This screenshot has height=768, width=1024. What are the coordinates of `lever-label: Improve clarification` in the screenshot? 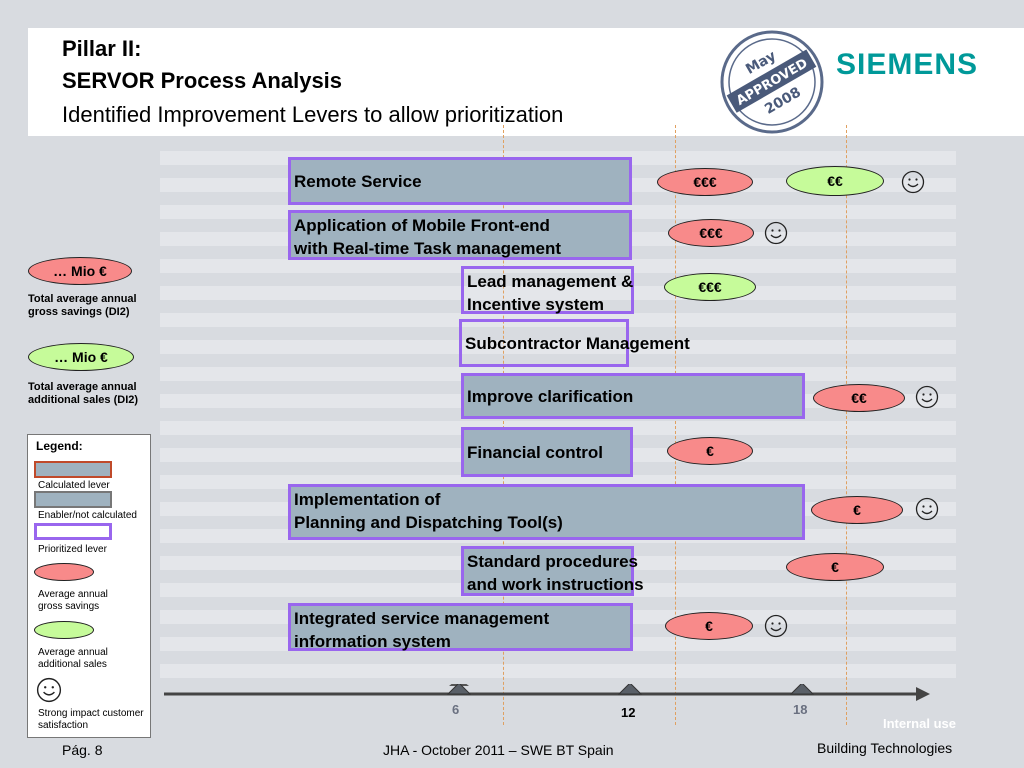 It's located at (550, 396).